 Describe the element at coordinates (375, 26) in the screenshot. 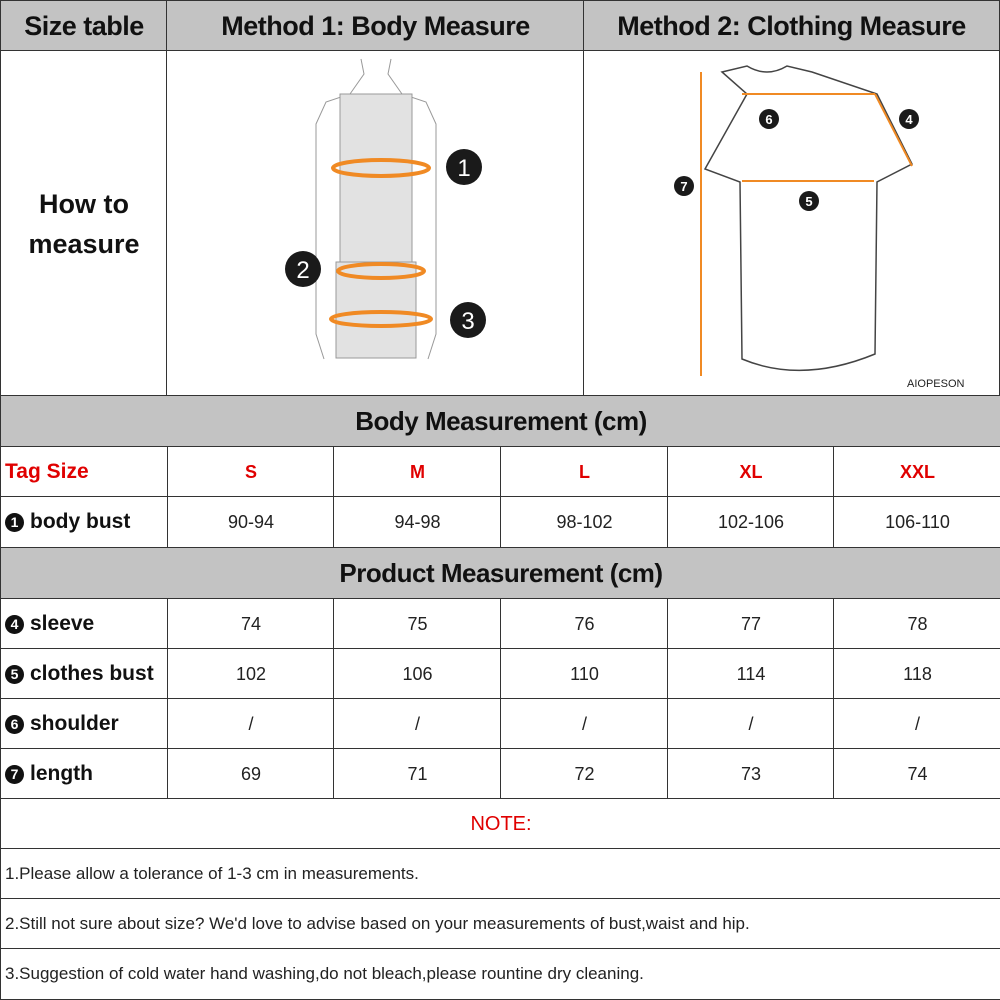

I see `method1-header: Method 1: Body Measure` at that location.